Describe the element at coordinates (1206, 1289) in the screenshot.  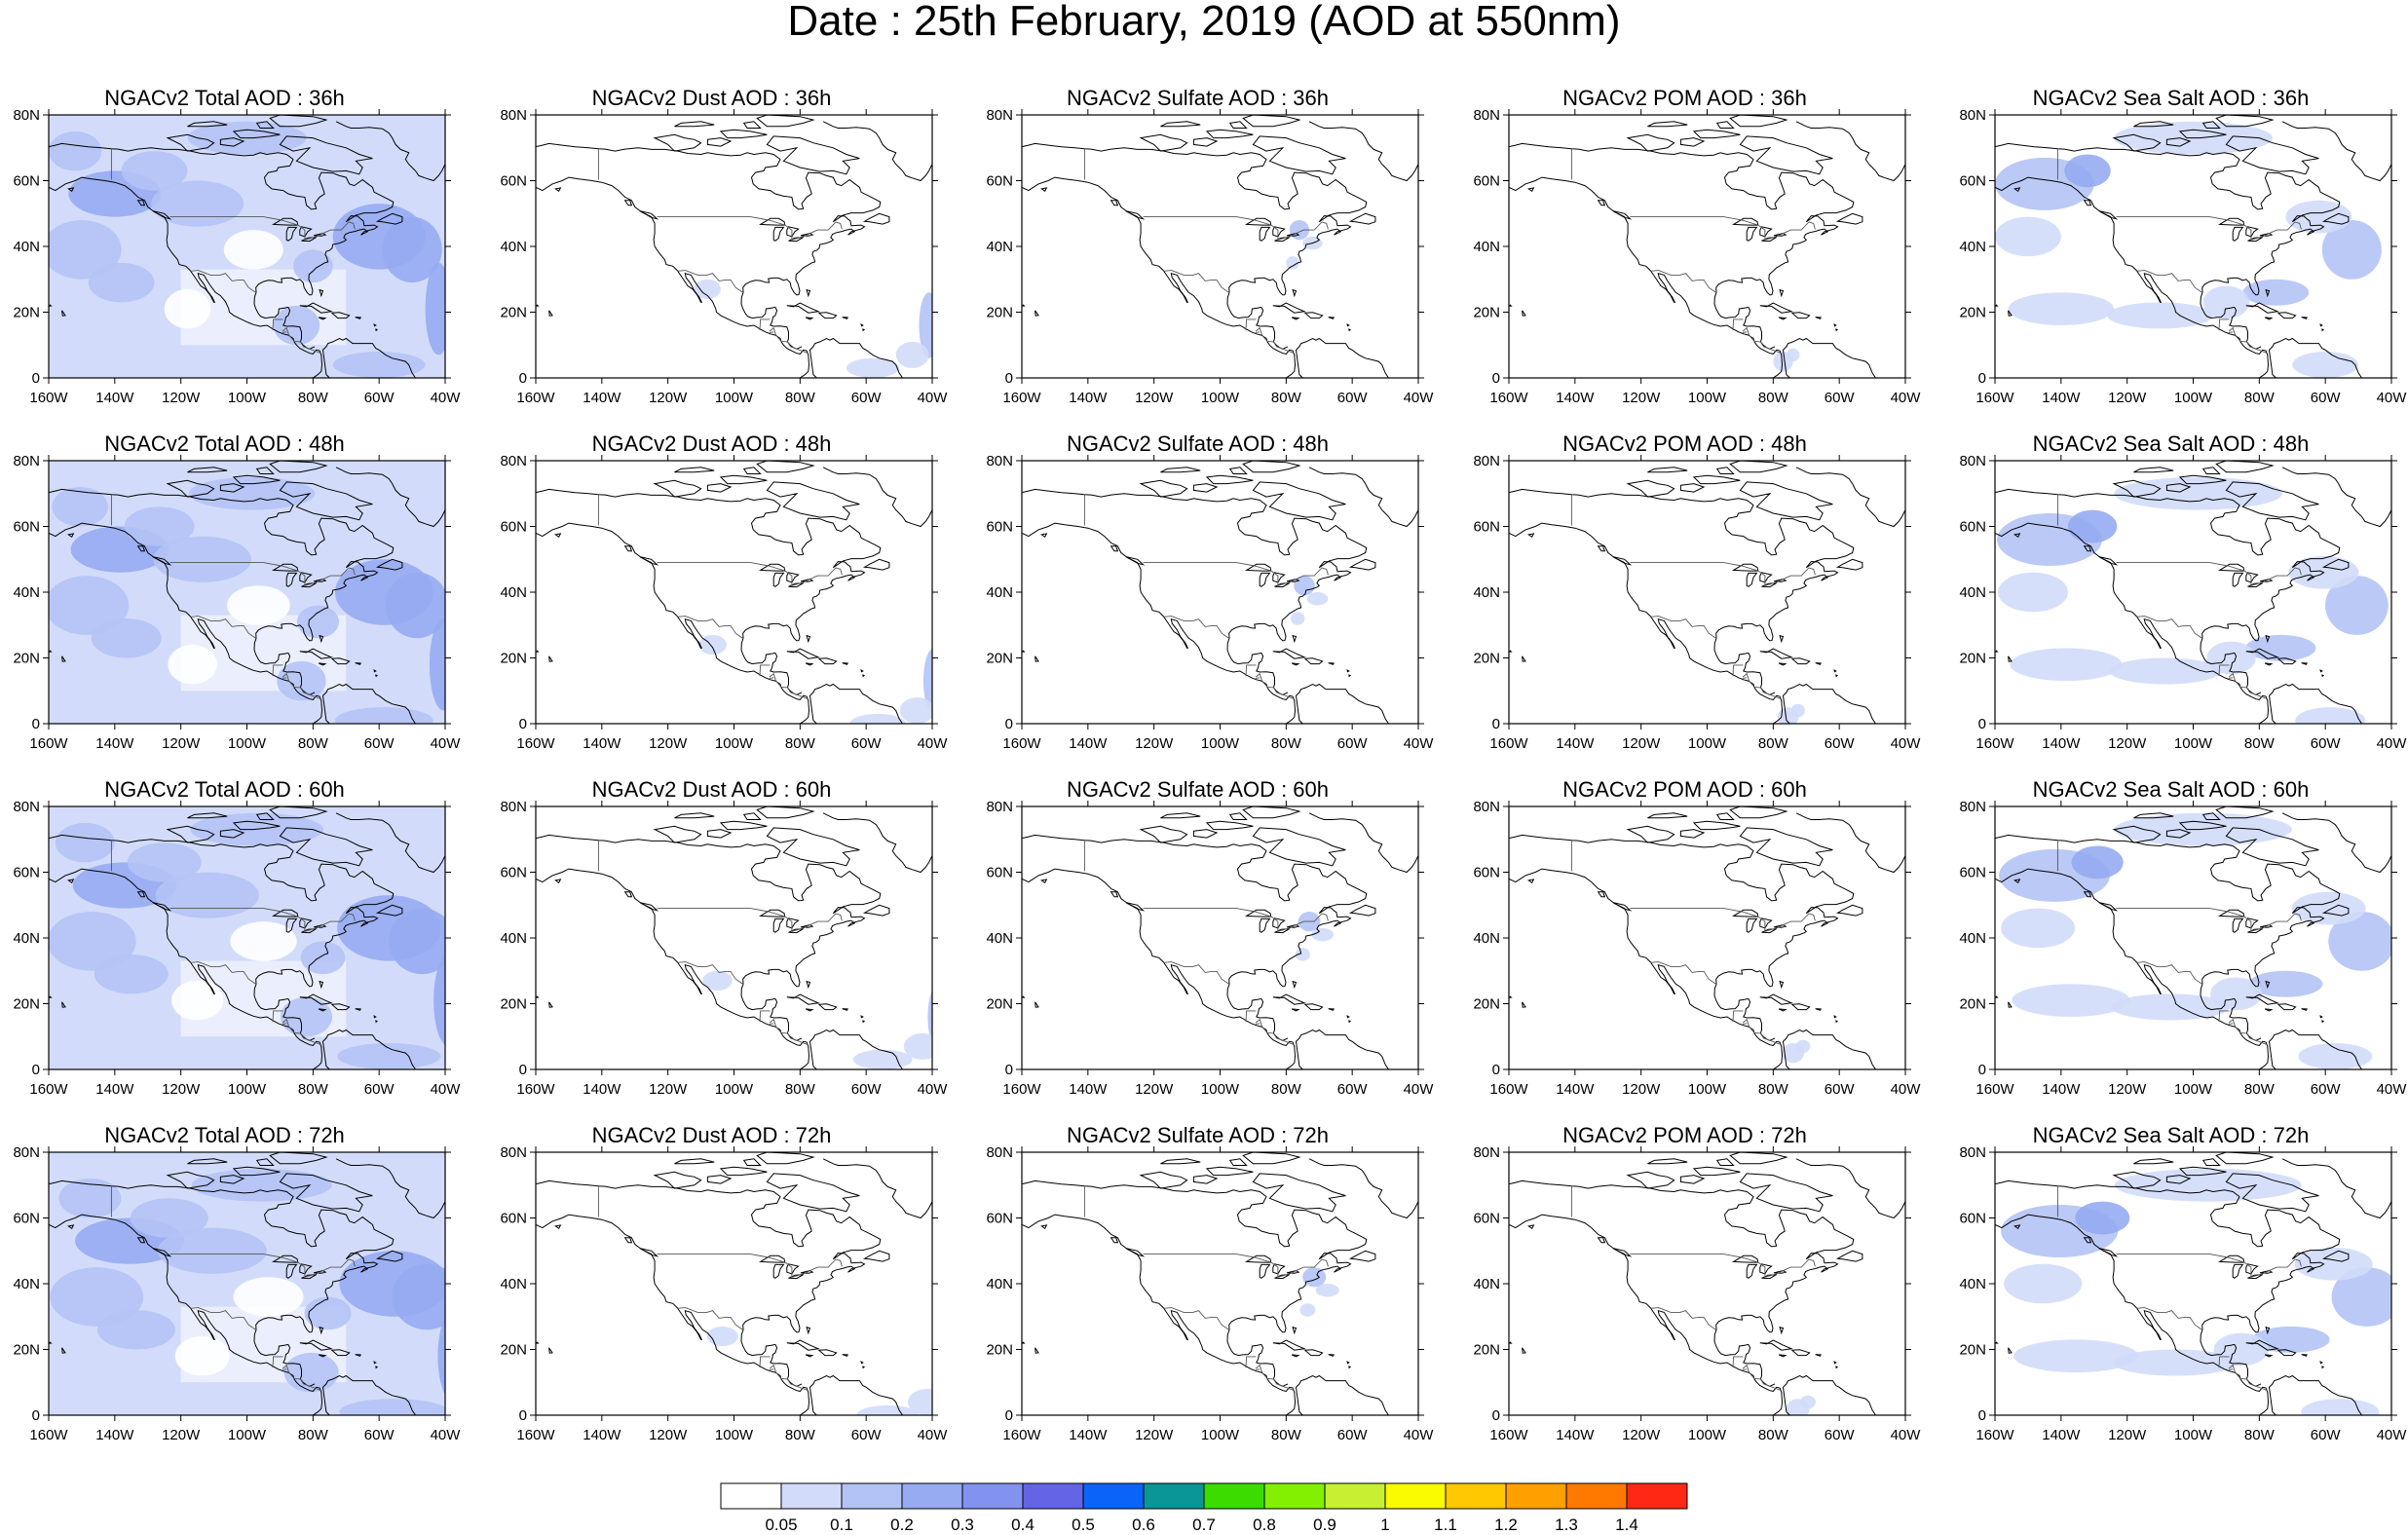
I see `political-borders` at that location.